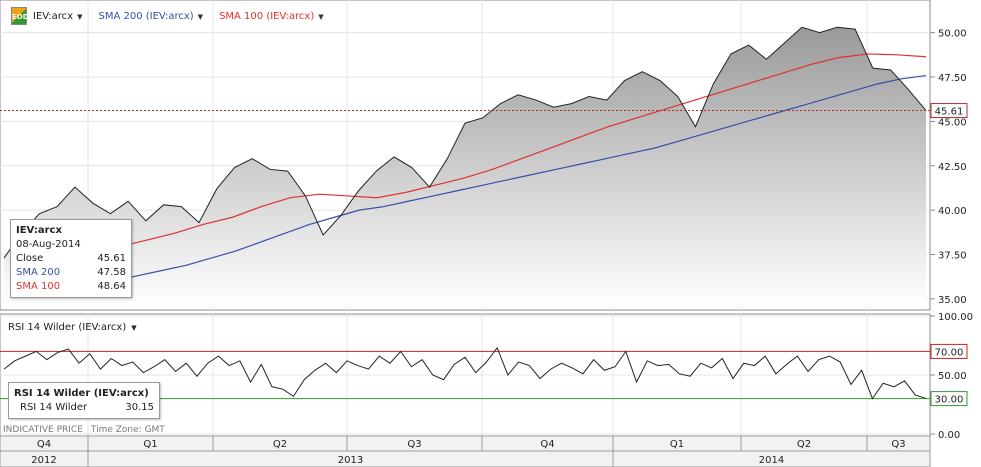 The image size is (981, 467). What do you see at coordinates (43, 460) in the screenshot?
I see `x-year-label: 2012` at bounding box center [43, 460].